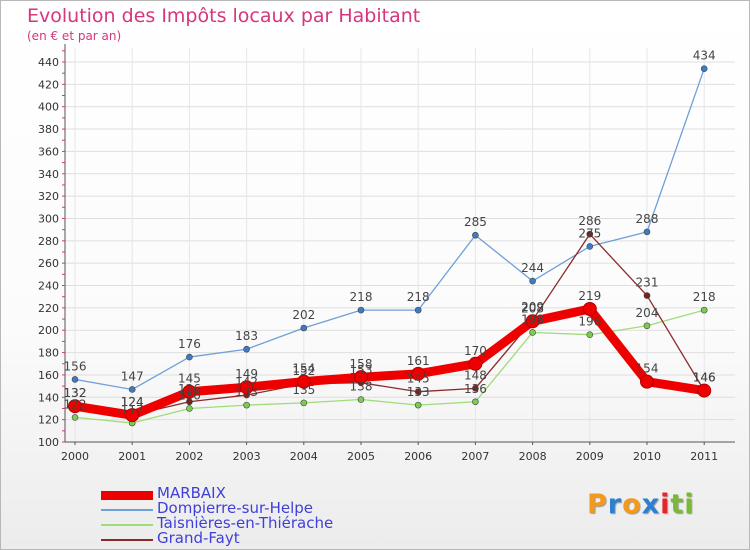 The height and width of the screenshot is (550, 750). I want to click on data-label-taisnieres: 138, so click(361, 387).